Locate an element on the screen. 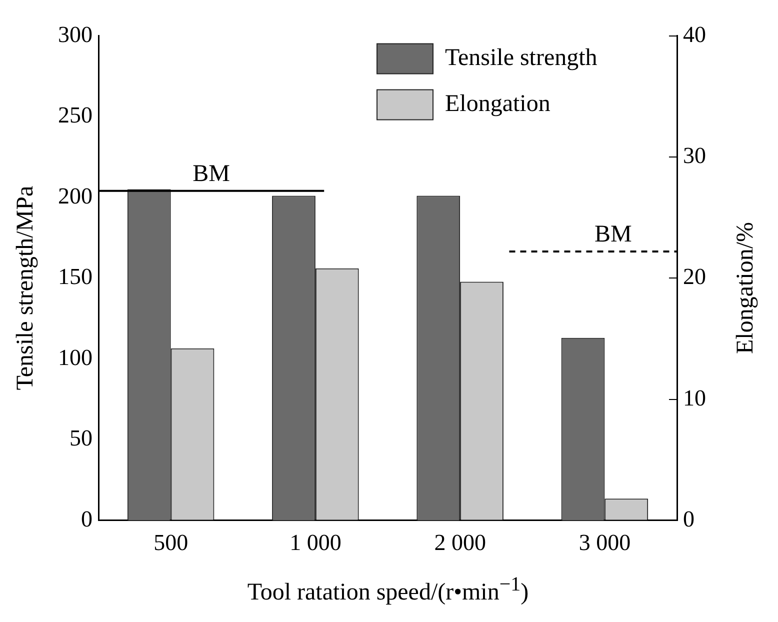  y-axis-title: Tensile strength/MPa is located at coordinates (26, 288).